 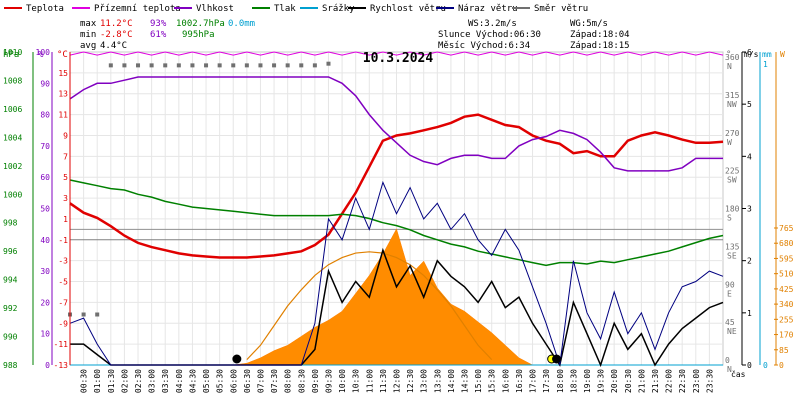 What do you see at coordinates (88, 46) in the screenshot?
I see `stat-avg-label: avg` at bounding box center [88, 46].